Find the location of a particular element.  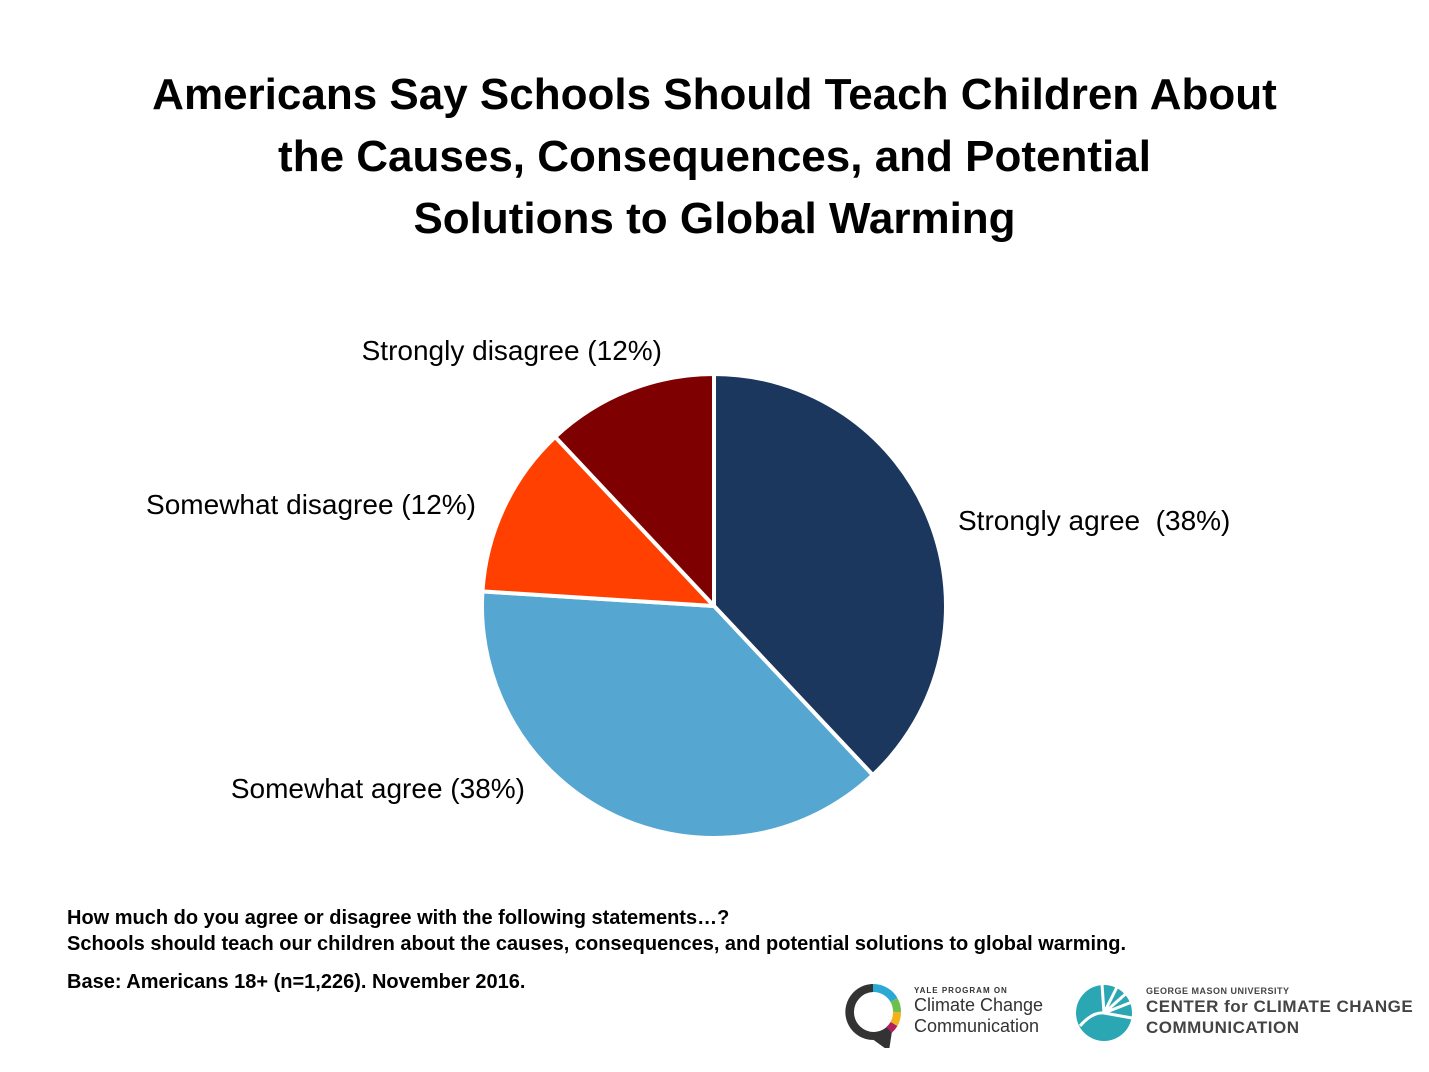

slice-label-3: Somewhat disagree (12%) is located at coordinates (311, 504).